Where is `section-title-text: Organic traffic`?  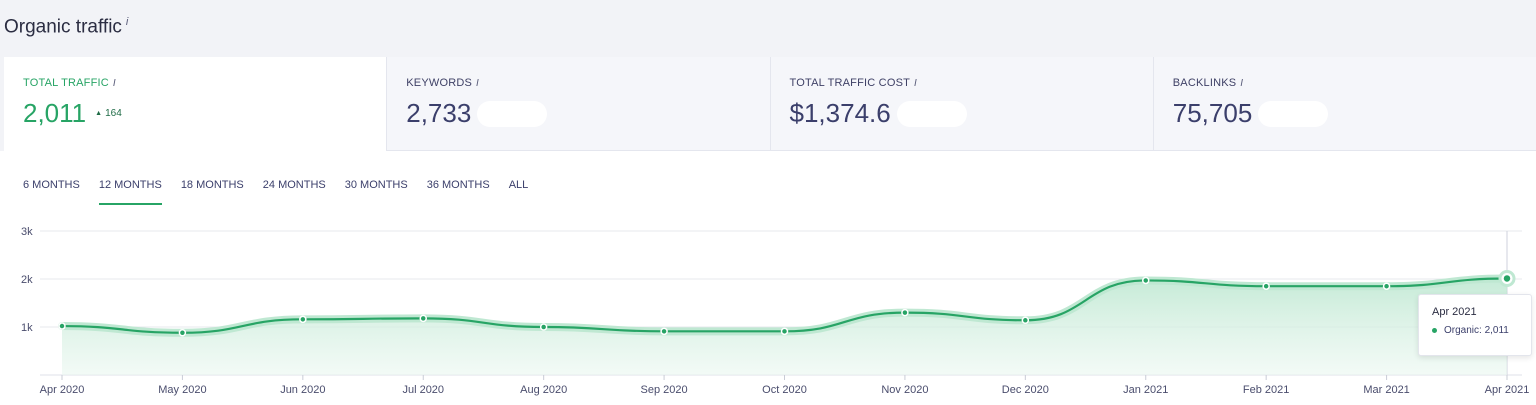 section-title-text: Organic traffic is located at coordinates (63, 27).